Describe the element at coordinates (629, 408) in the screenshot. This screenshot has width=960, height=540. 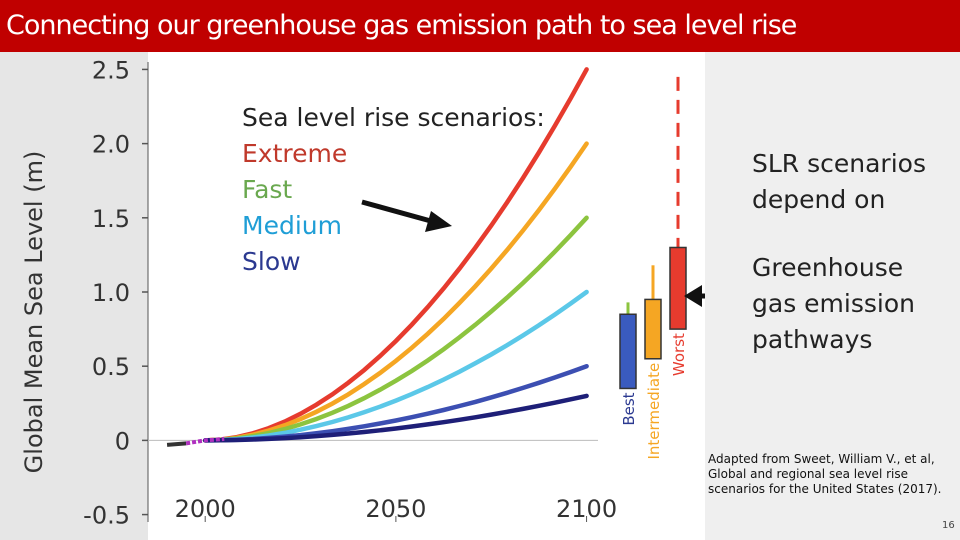
I see `pathway-label: Best` at that location.